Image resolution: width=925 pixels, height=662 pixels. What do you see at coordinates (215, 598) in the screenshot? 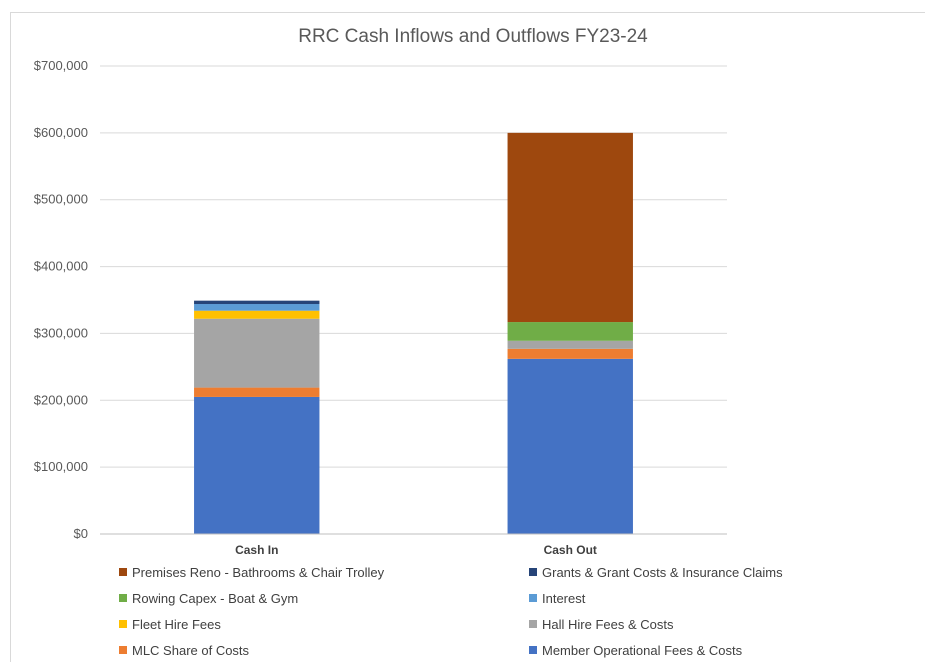
I see `legend-label: Rowing Capex - Boat & Gym` at bounding box center [215, 598].